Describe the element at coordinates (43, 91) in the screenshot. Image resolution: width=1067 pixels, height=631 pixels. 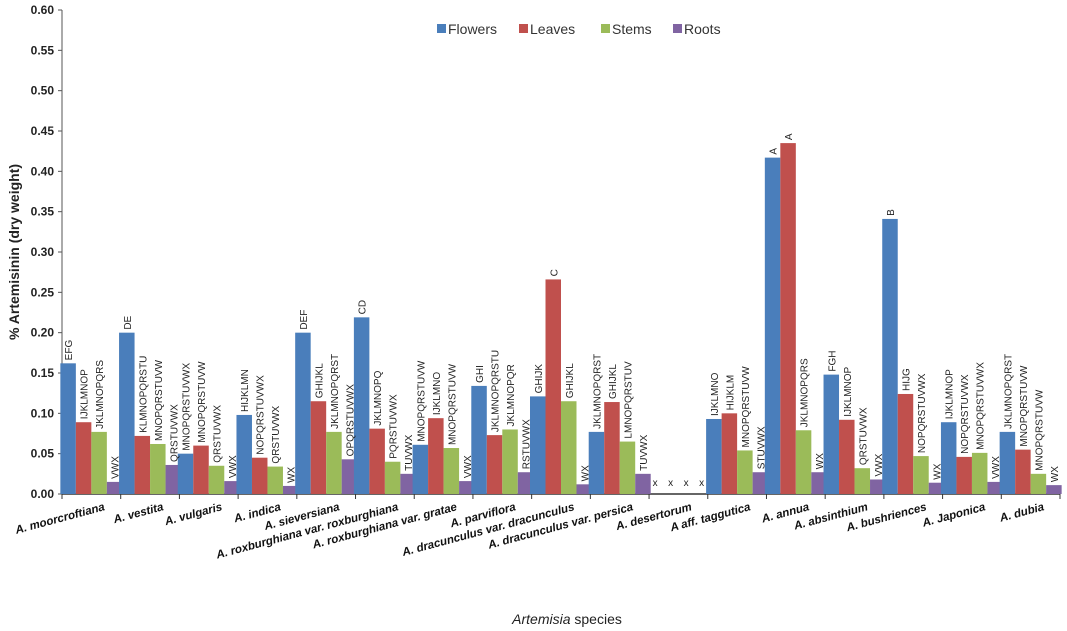
I see `y-tick-label: 0.50` at that location.